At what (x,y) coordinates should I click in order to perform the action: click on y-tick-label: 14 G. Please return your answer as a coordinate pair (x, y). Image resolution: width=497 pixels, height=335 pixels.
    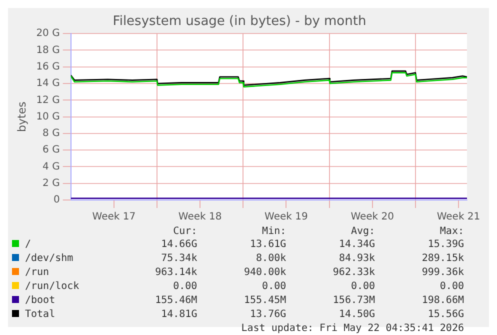
    Looking at the image, I should click on (48, 84).